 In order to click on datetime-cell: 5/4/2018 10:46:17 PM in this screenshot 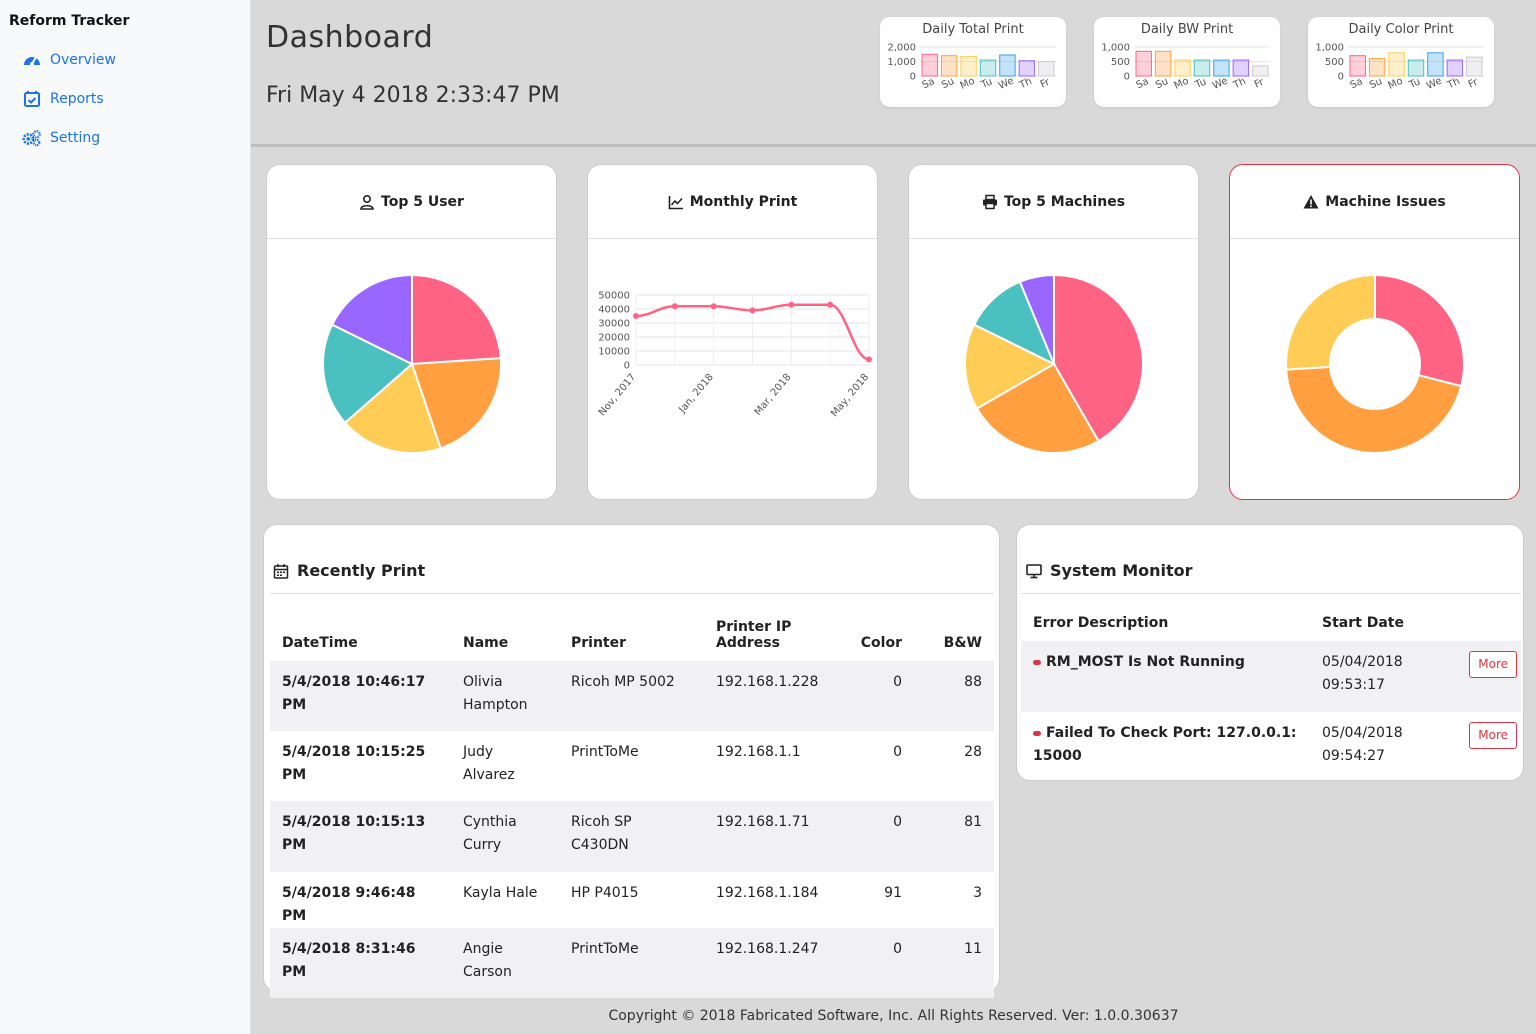, I will do `click(360, 696)`.